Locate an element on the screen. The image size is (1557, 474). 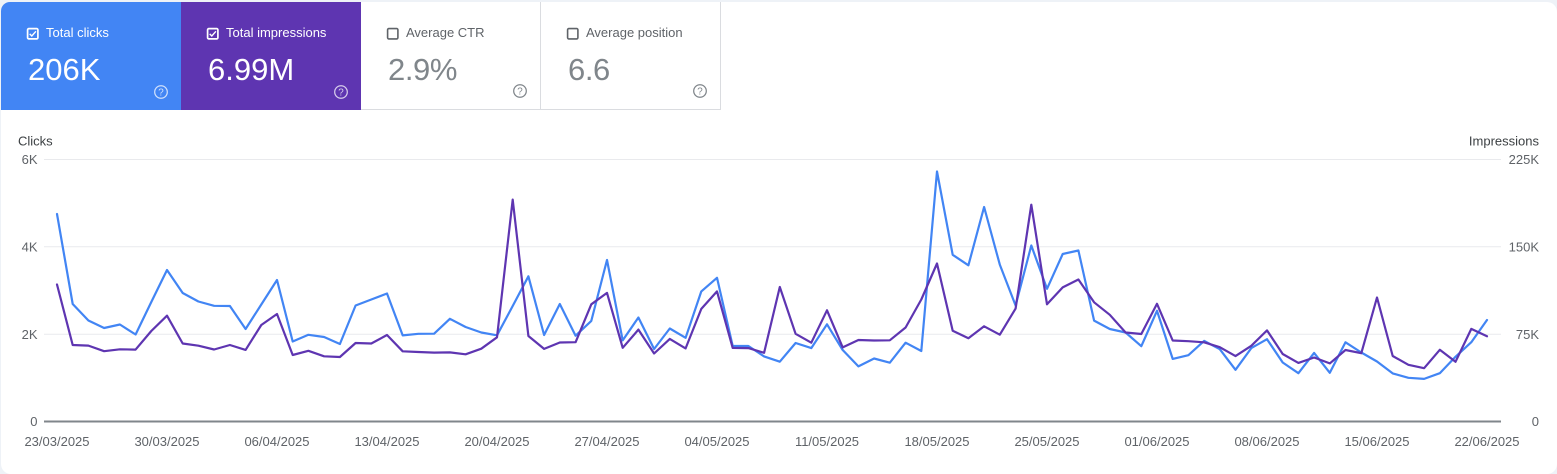
svg-text: 150K is located at coordinates (1524, 247).